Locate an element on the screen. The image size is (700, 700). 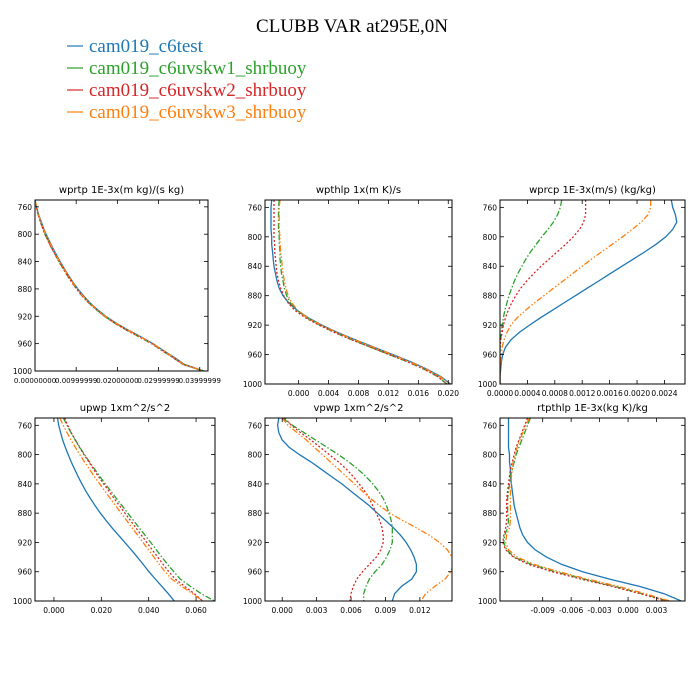
x-tick-label: 0.009 is located at coordinates (386, 610).